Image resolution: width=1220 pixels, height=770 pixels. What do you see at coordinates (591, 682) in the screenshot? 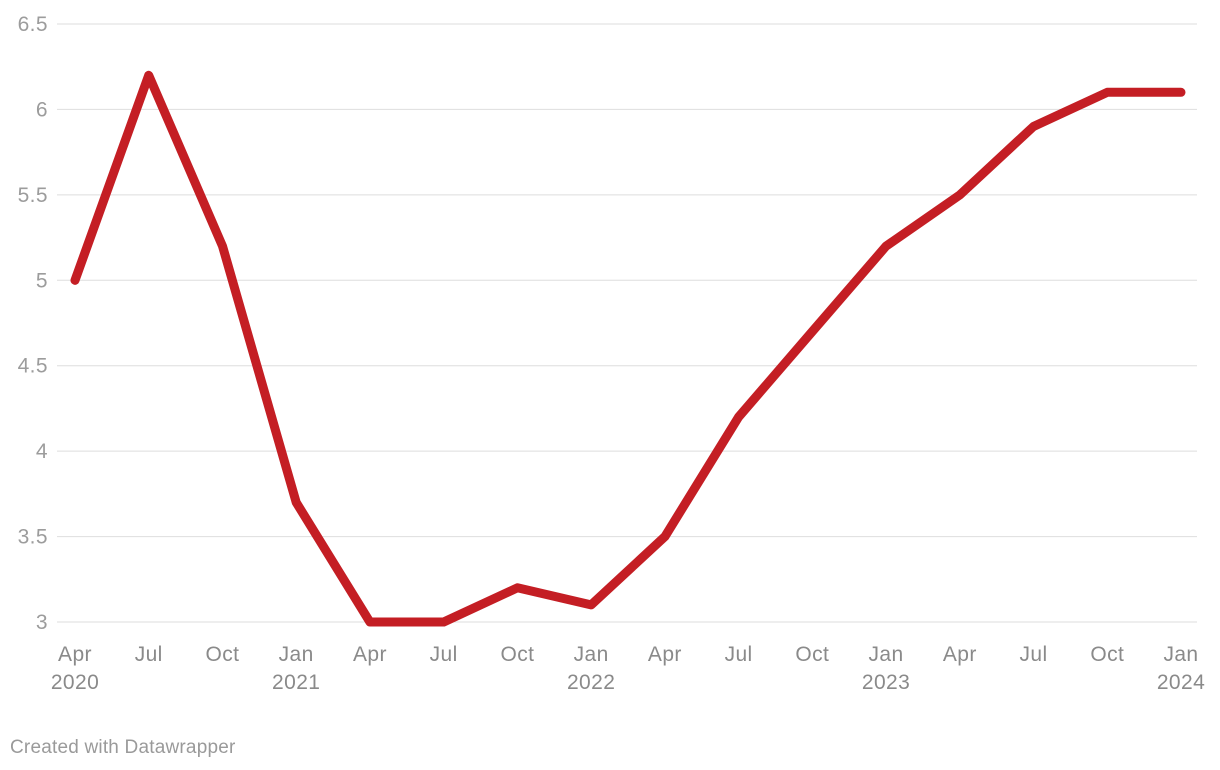
I see `x-axis-tick-year-7: 2022` at bounding box center [591, 682].